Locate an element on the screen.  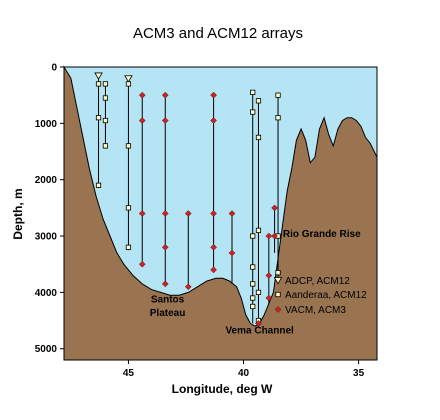
legend-entry-aanderaa: Aanderaa, ACM12 is located at coordinates (321, 295).